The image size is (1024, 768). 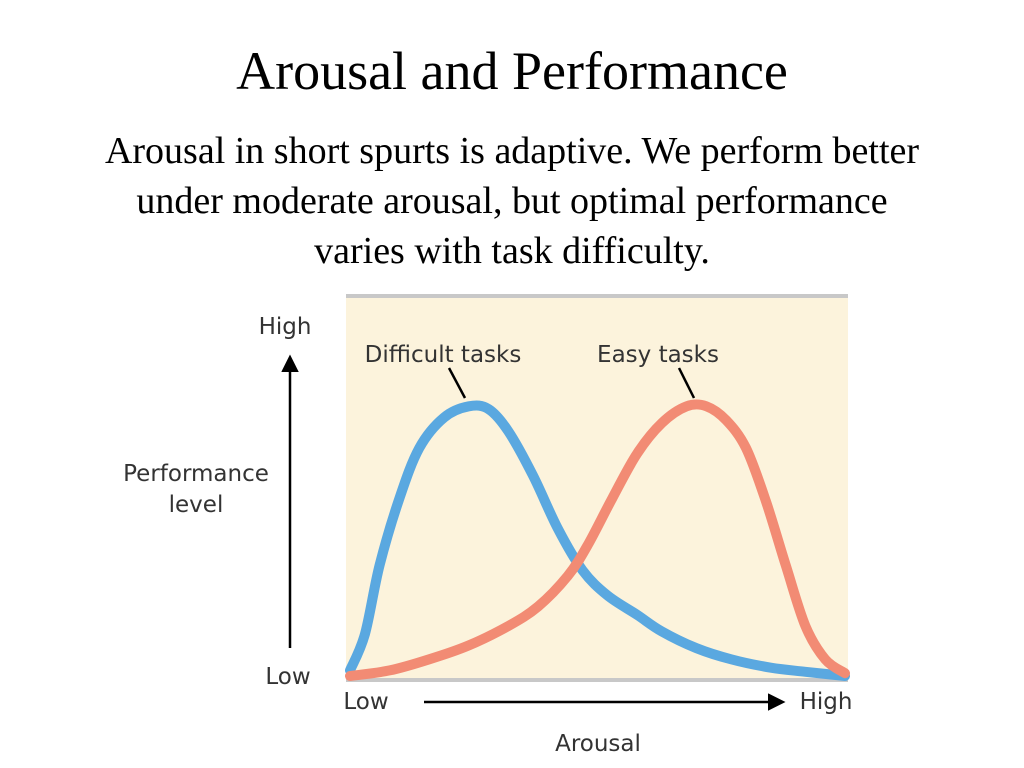 I want to click on x-axis-title: Arousal, so click(x=598, y=744).